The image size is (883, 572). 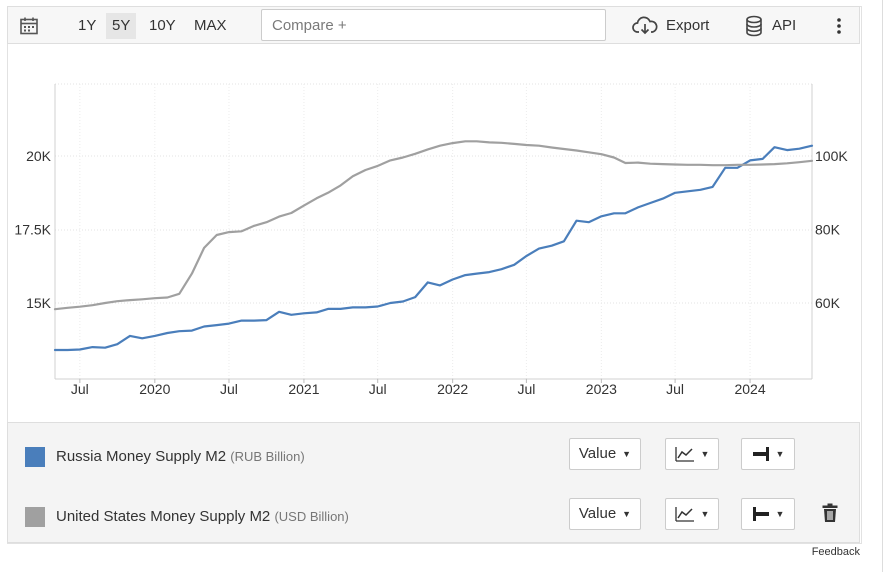 I want to click on axis-left-icon, so click(x=760, y=514).